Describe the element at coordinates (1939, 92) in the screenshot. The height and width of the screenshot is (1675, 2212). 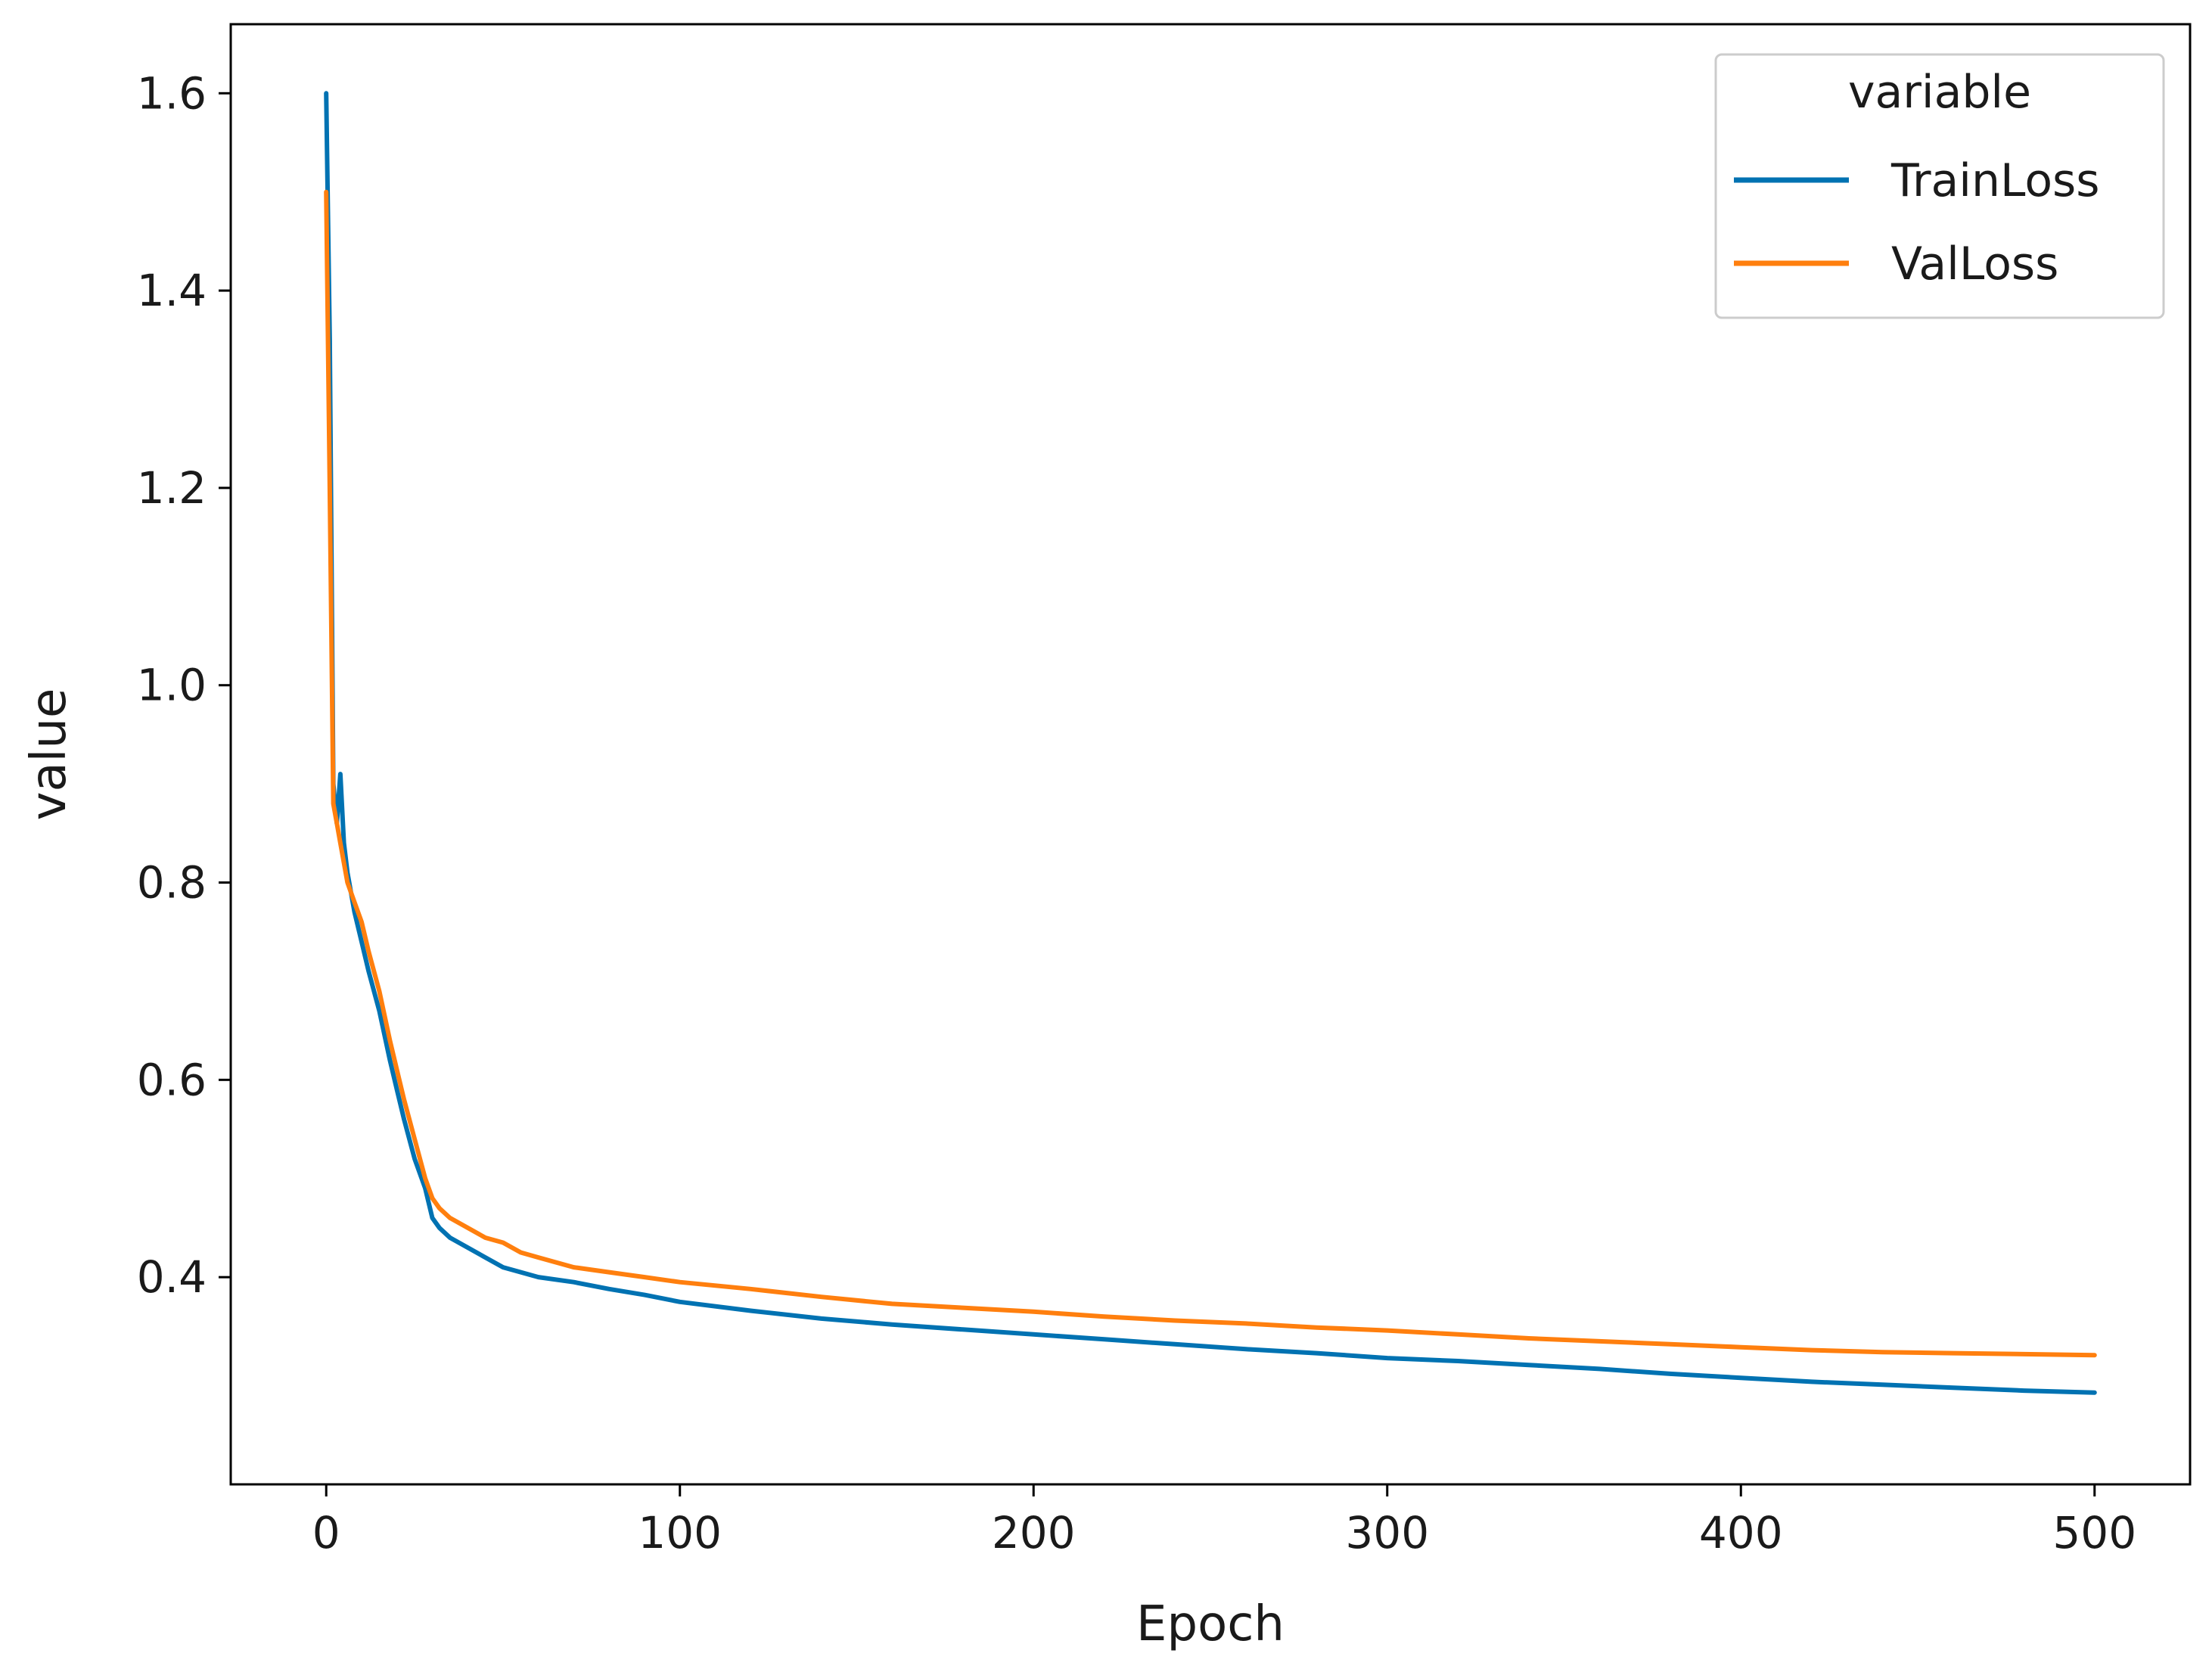
I see `legend-title: variable` at that location.